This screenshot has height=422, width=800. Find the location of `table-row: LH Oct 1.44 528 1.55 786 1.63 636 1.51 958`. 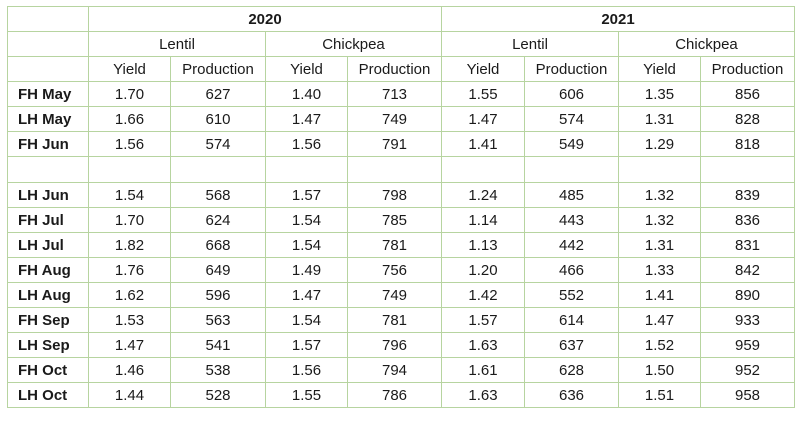

table-row: LH Oct 1.44 528 1.55 786 1.63 636 1.51 958 is located at coordinates (401, 395).